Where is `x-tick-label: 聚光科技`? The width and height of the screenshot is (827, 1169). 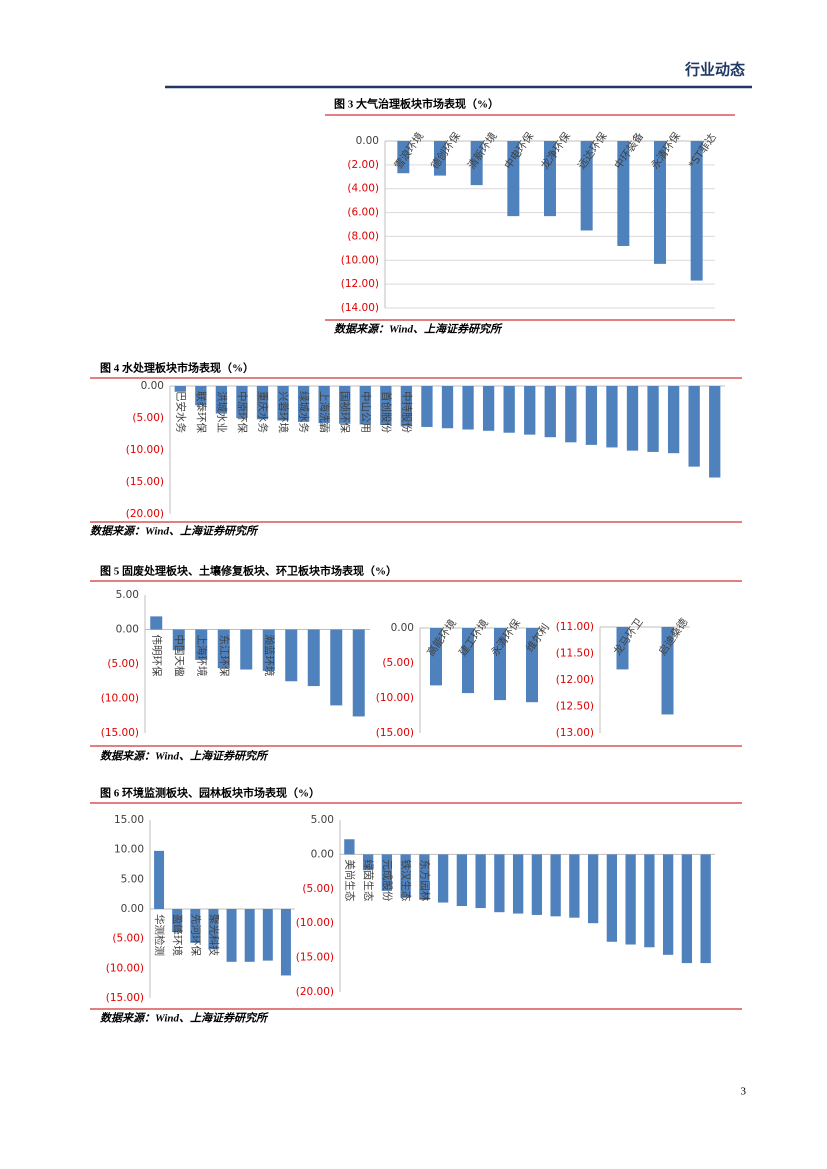 x-tick-label: 聚光科技 is located at coordinates (213, 935).